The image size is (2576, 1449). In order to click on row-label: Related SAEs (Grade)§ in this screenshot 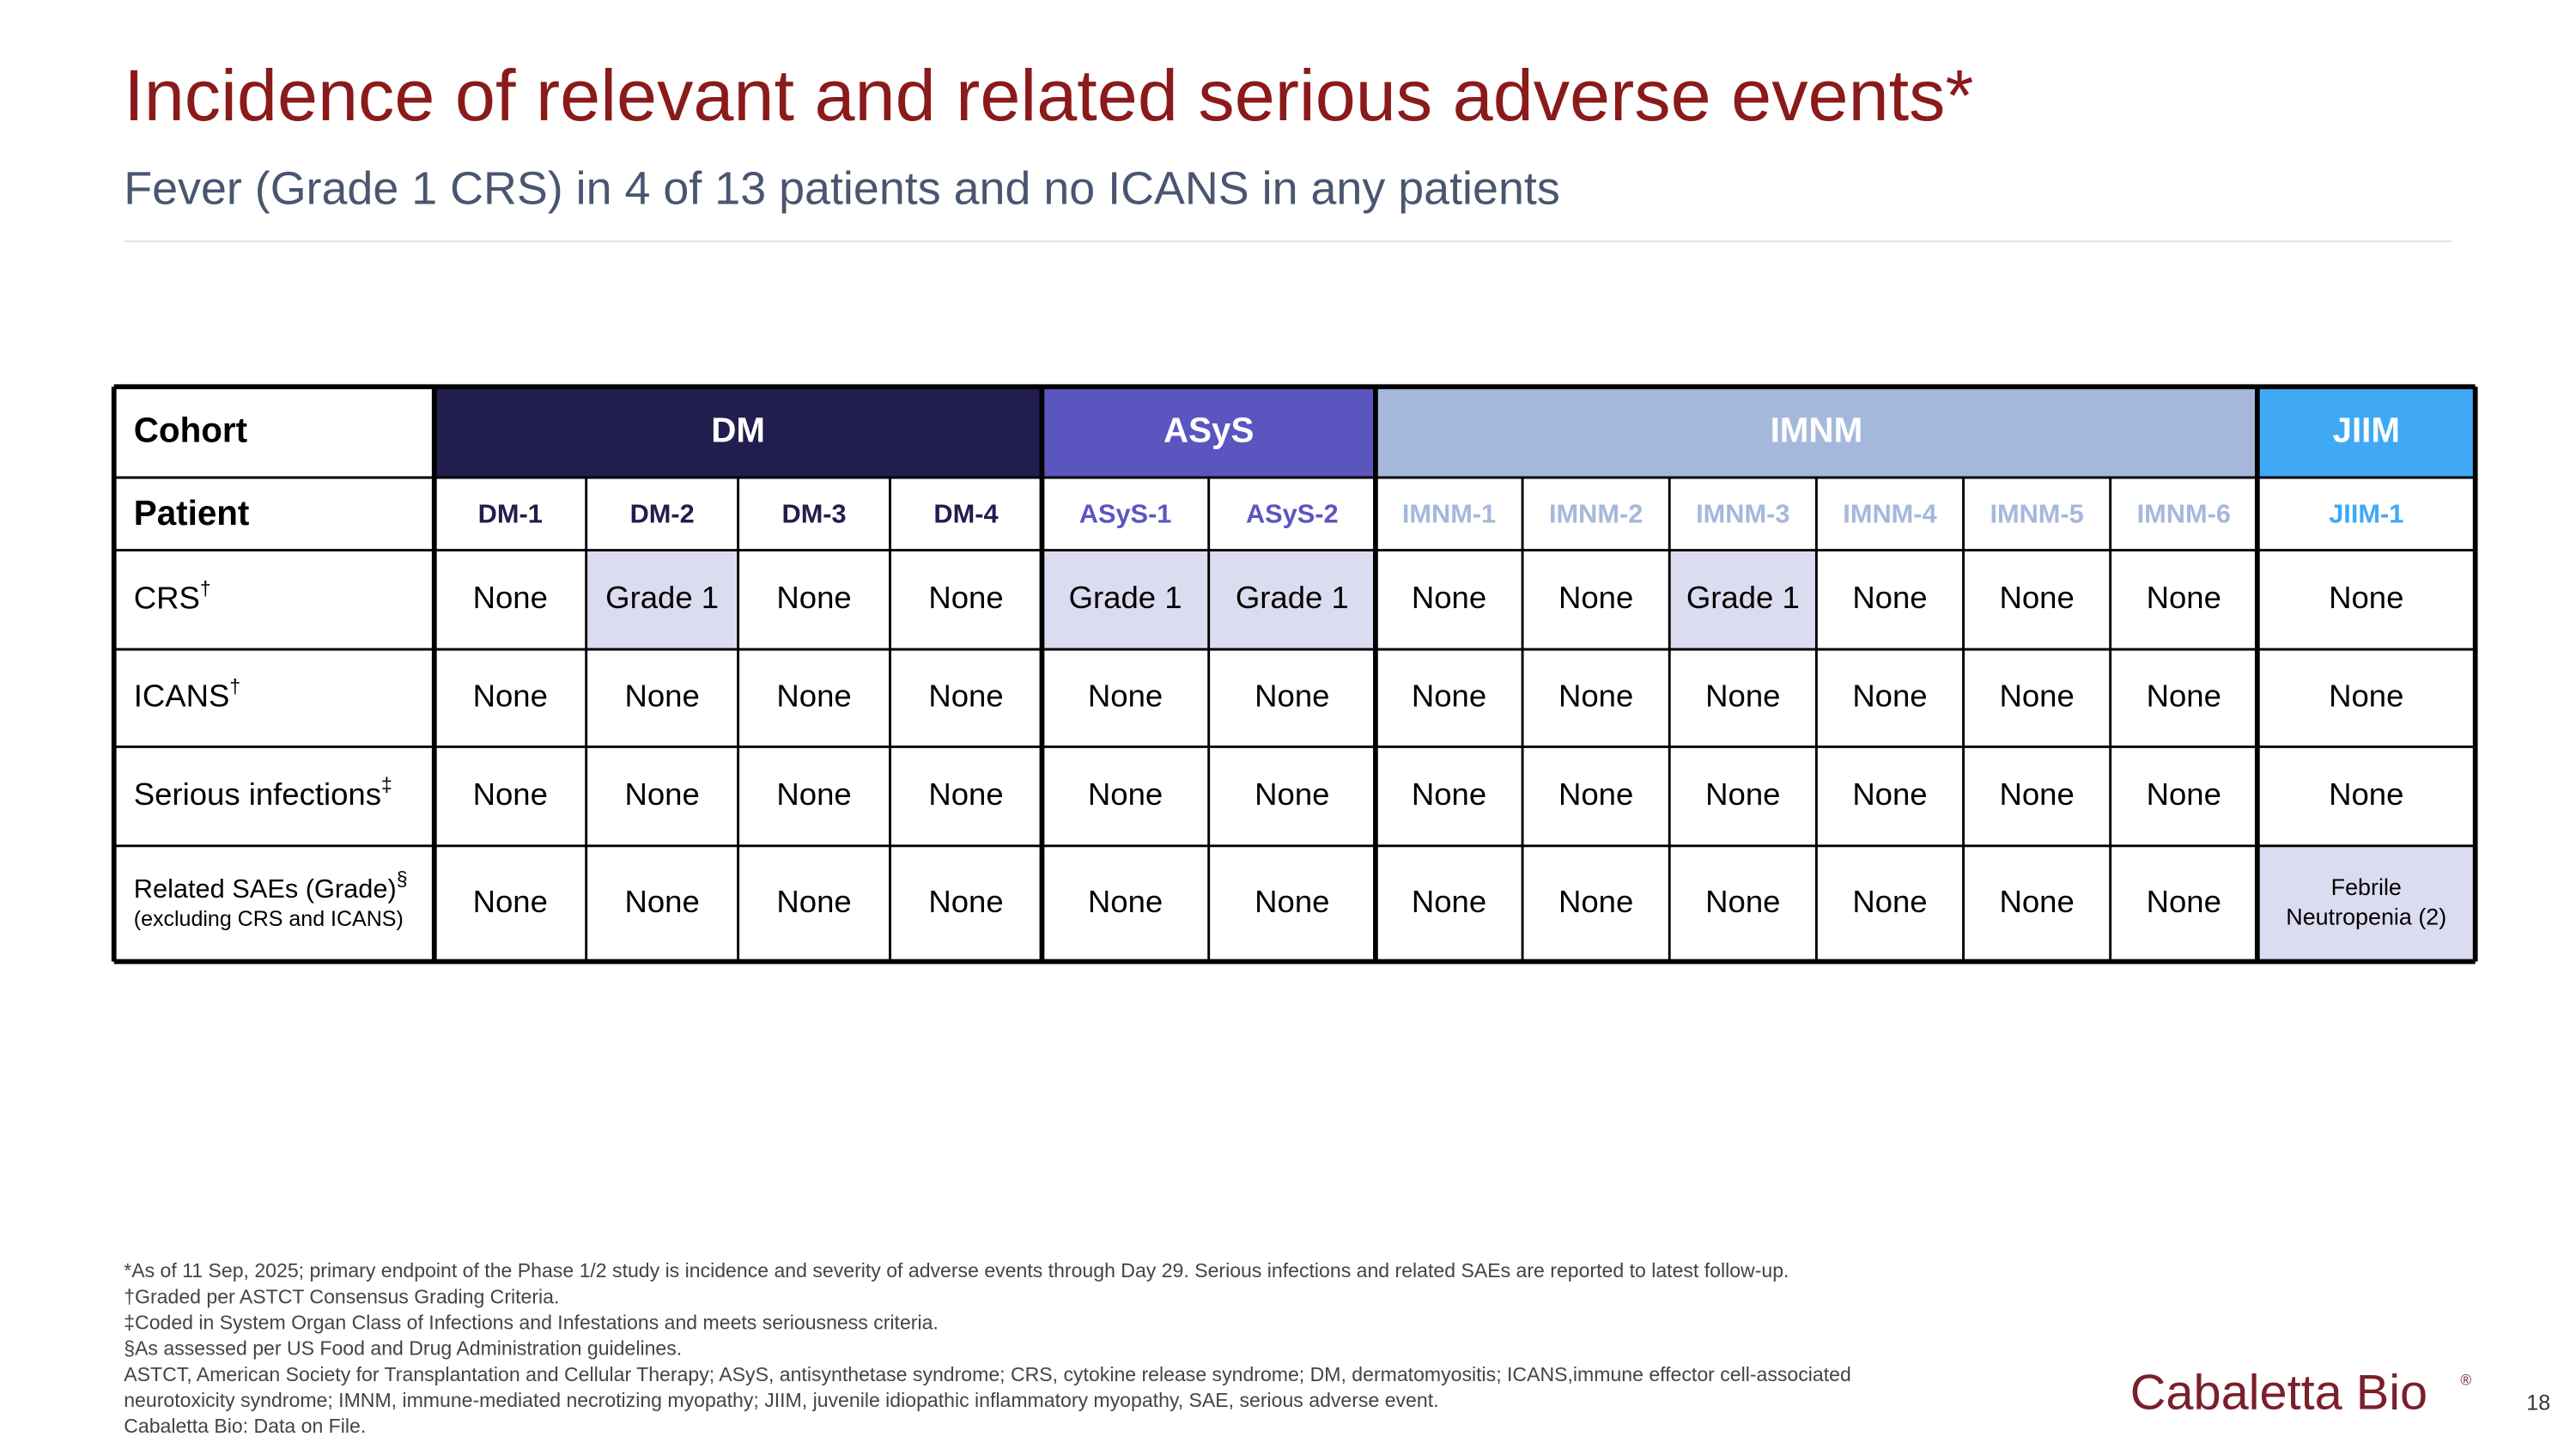, I will do `click(271, 886)`.